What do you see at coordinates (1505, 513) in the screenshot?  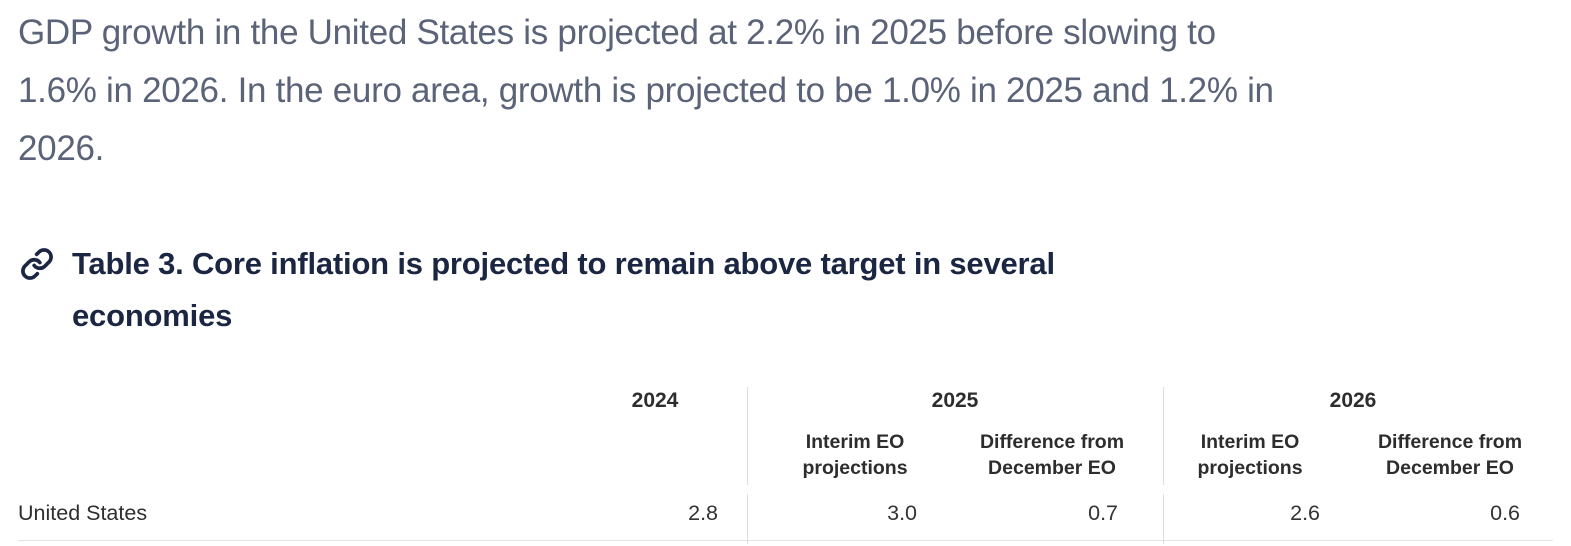 I see `table-cell-2026-difference: 0.6` at bounding box center [1505, 513].